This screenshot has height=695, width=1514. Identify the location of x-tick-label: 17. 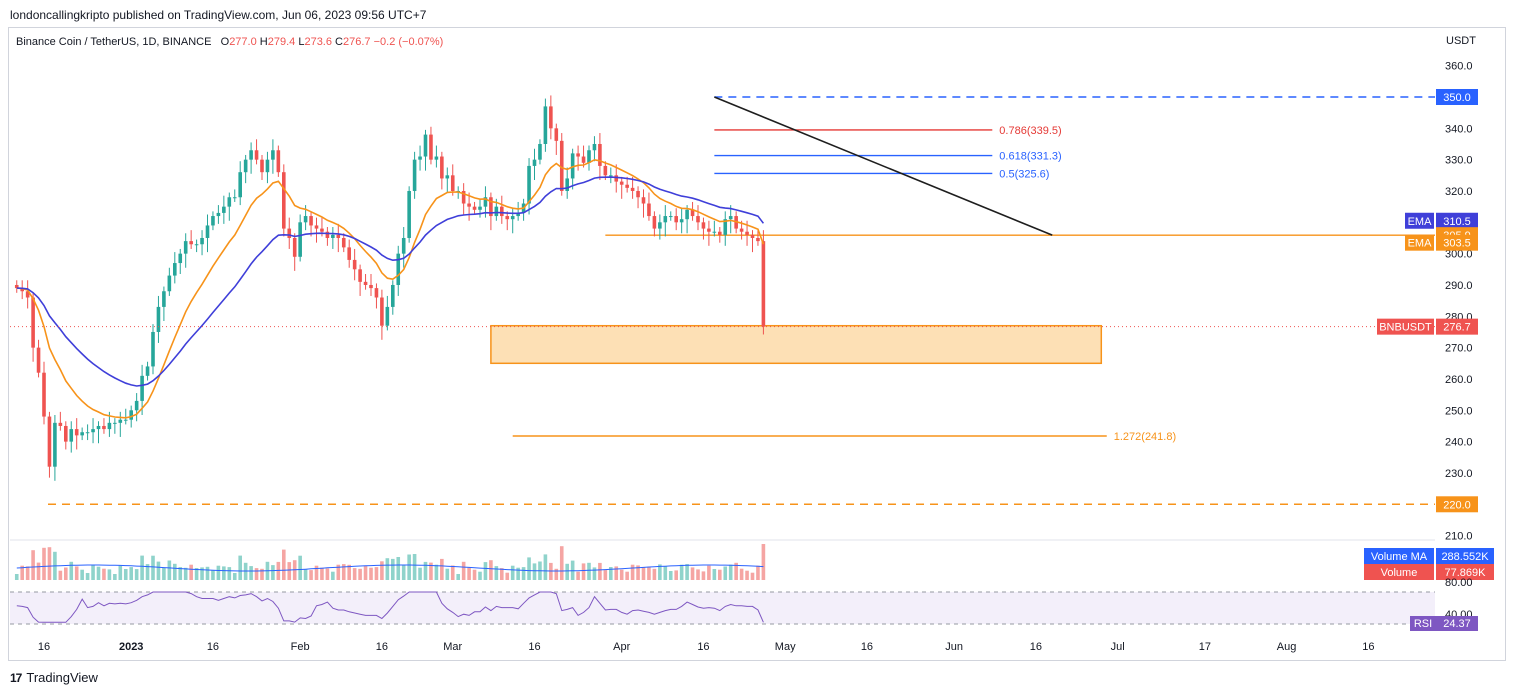
(1205, 647).